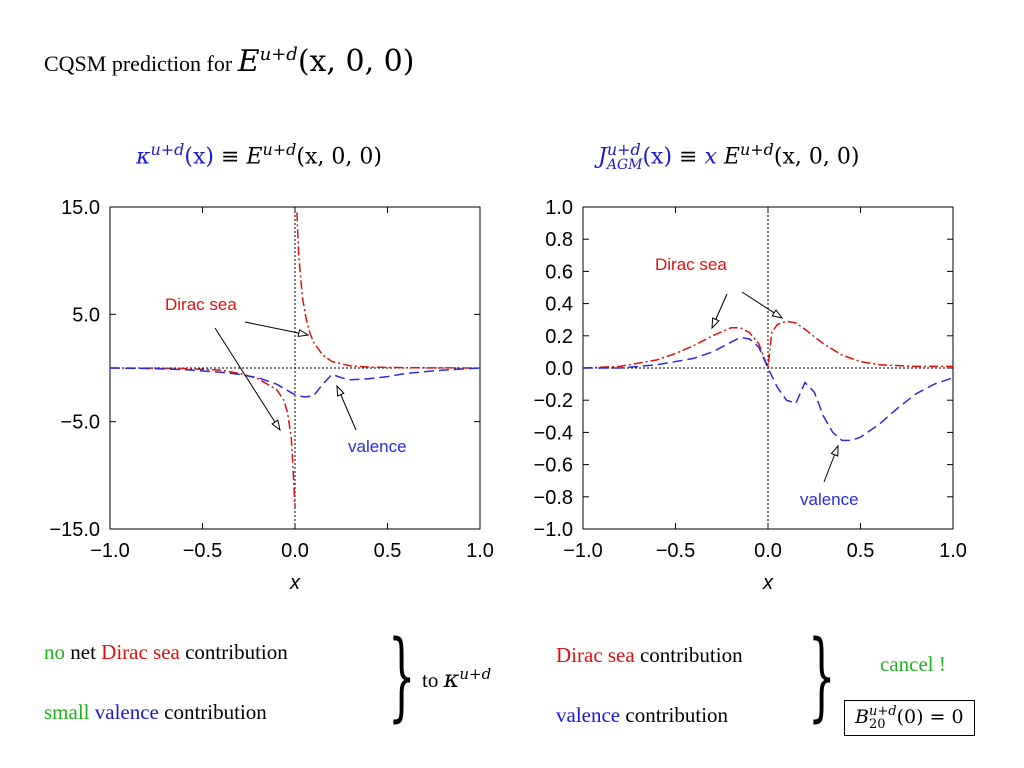  I want to click on y-tick-label: 0.2, so click(559, 337).